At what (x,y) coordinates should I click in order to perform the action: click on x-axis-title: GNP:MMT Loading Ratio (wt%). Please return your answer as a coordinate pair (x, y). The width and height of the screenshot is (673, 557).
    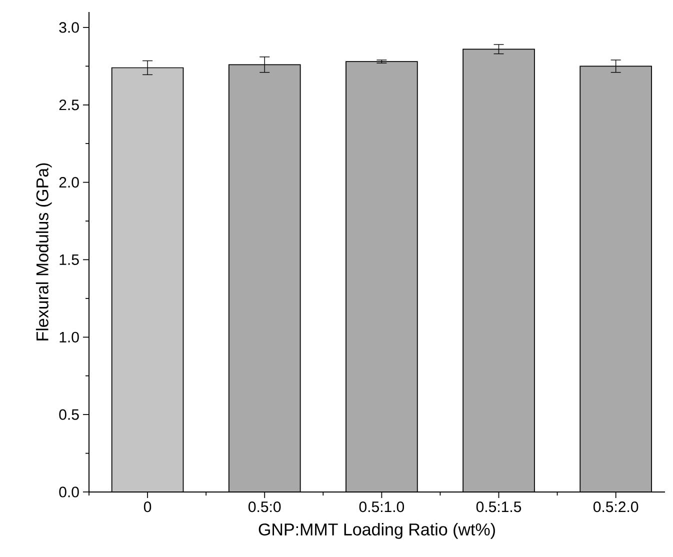
    Looking at the image, I should click on (376, 531).